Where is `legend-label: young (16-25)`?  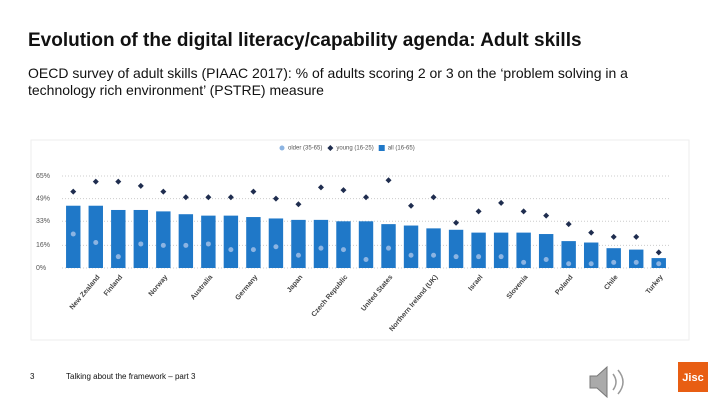 legend-label: young (16-25) is located at coordinates (354, 149).